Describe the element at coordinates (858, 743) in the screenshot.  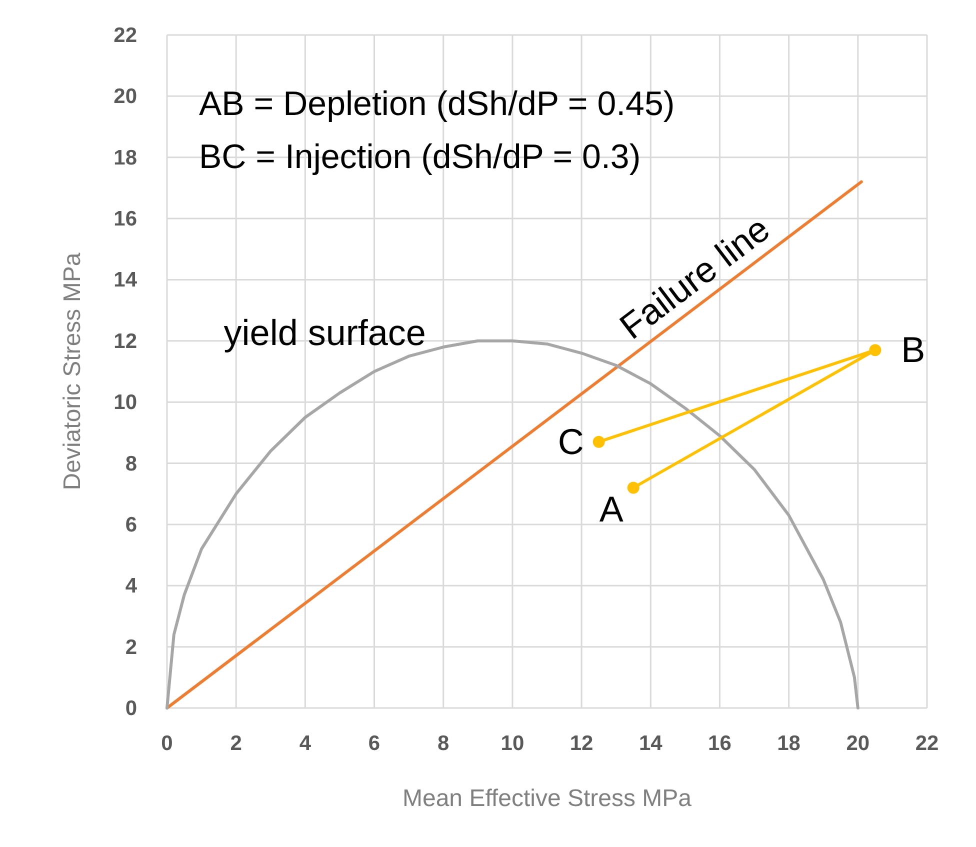
I see `x-tick-label: 20` at that location.